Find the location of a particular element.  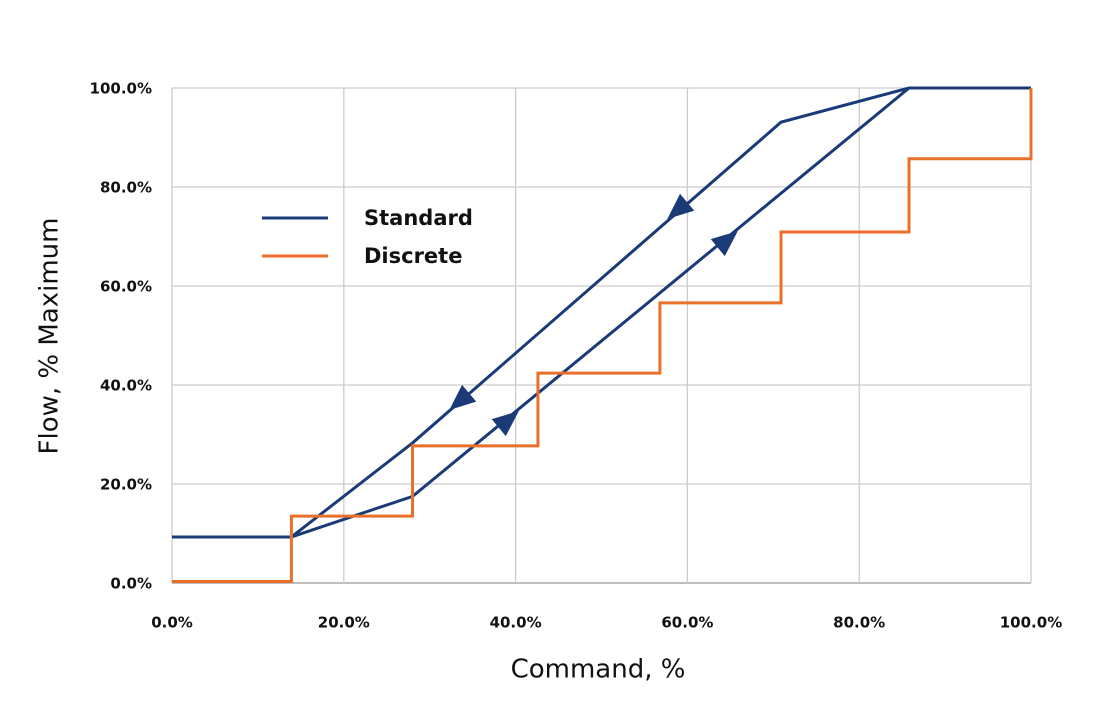

direction-arrows is located at coordinates (593, 315).